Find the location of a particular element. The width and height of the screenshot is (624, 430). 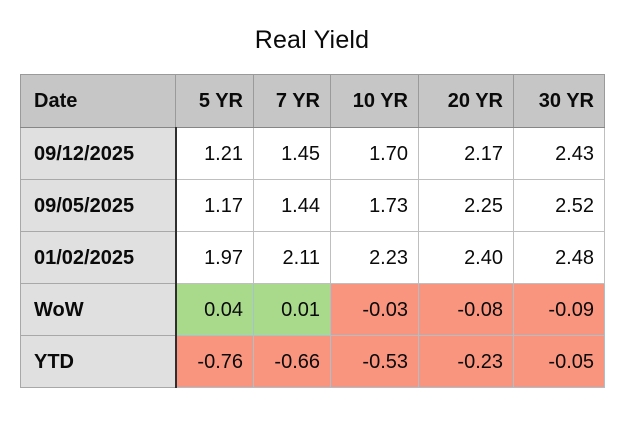

row-label-cell: YTD is located at coordinates (98, 361).